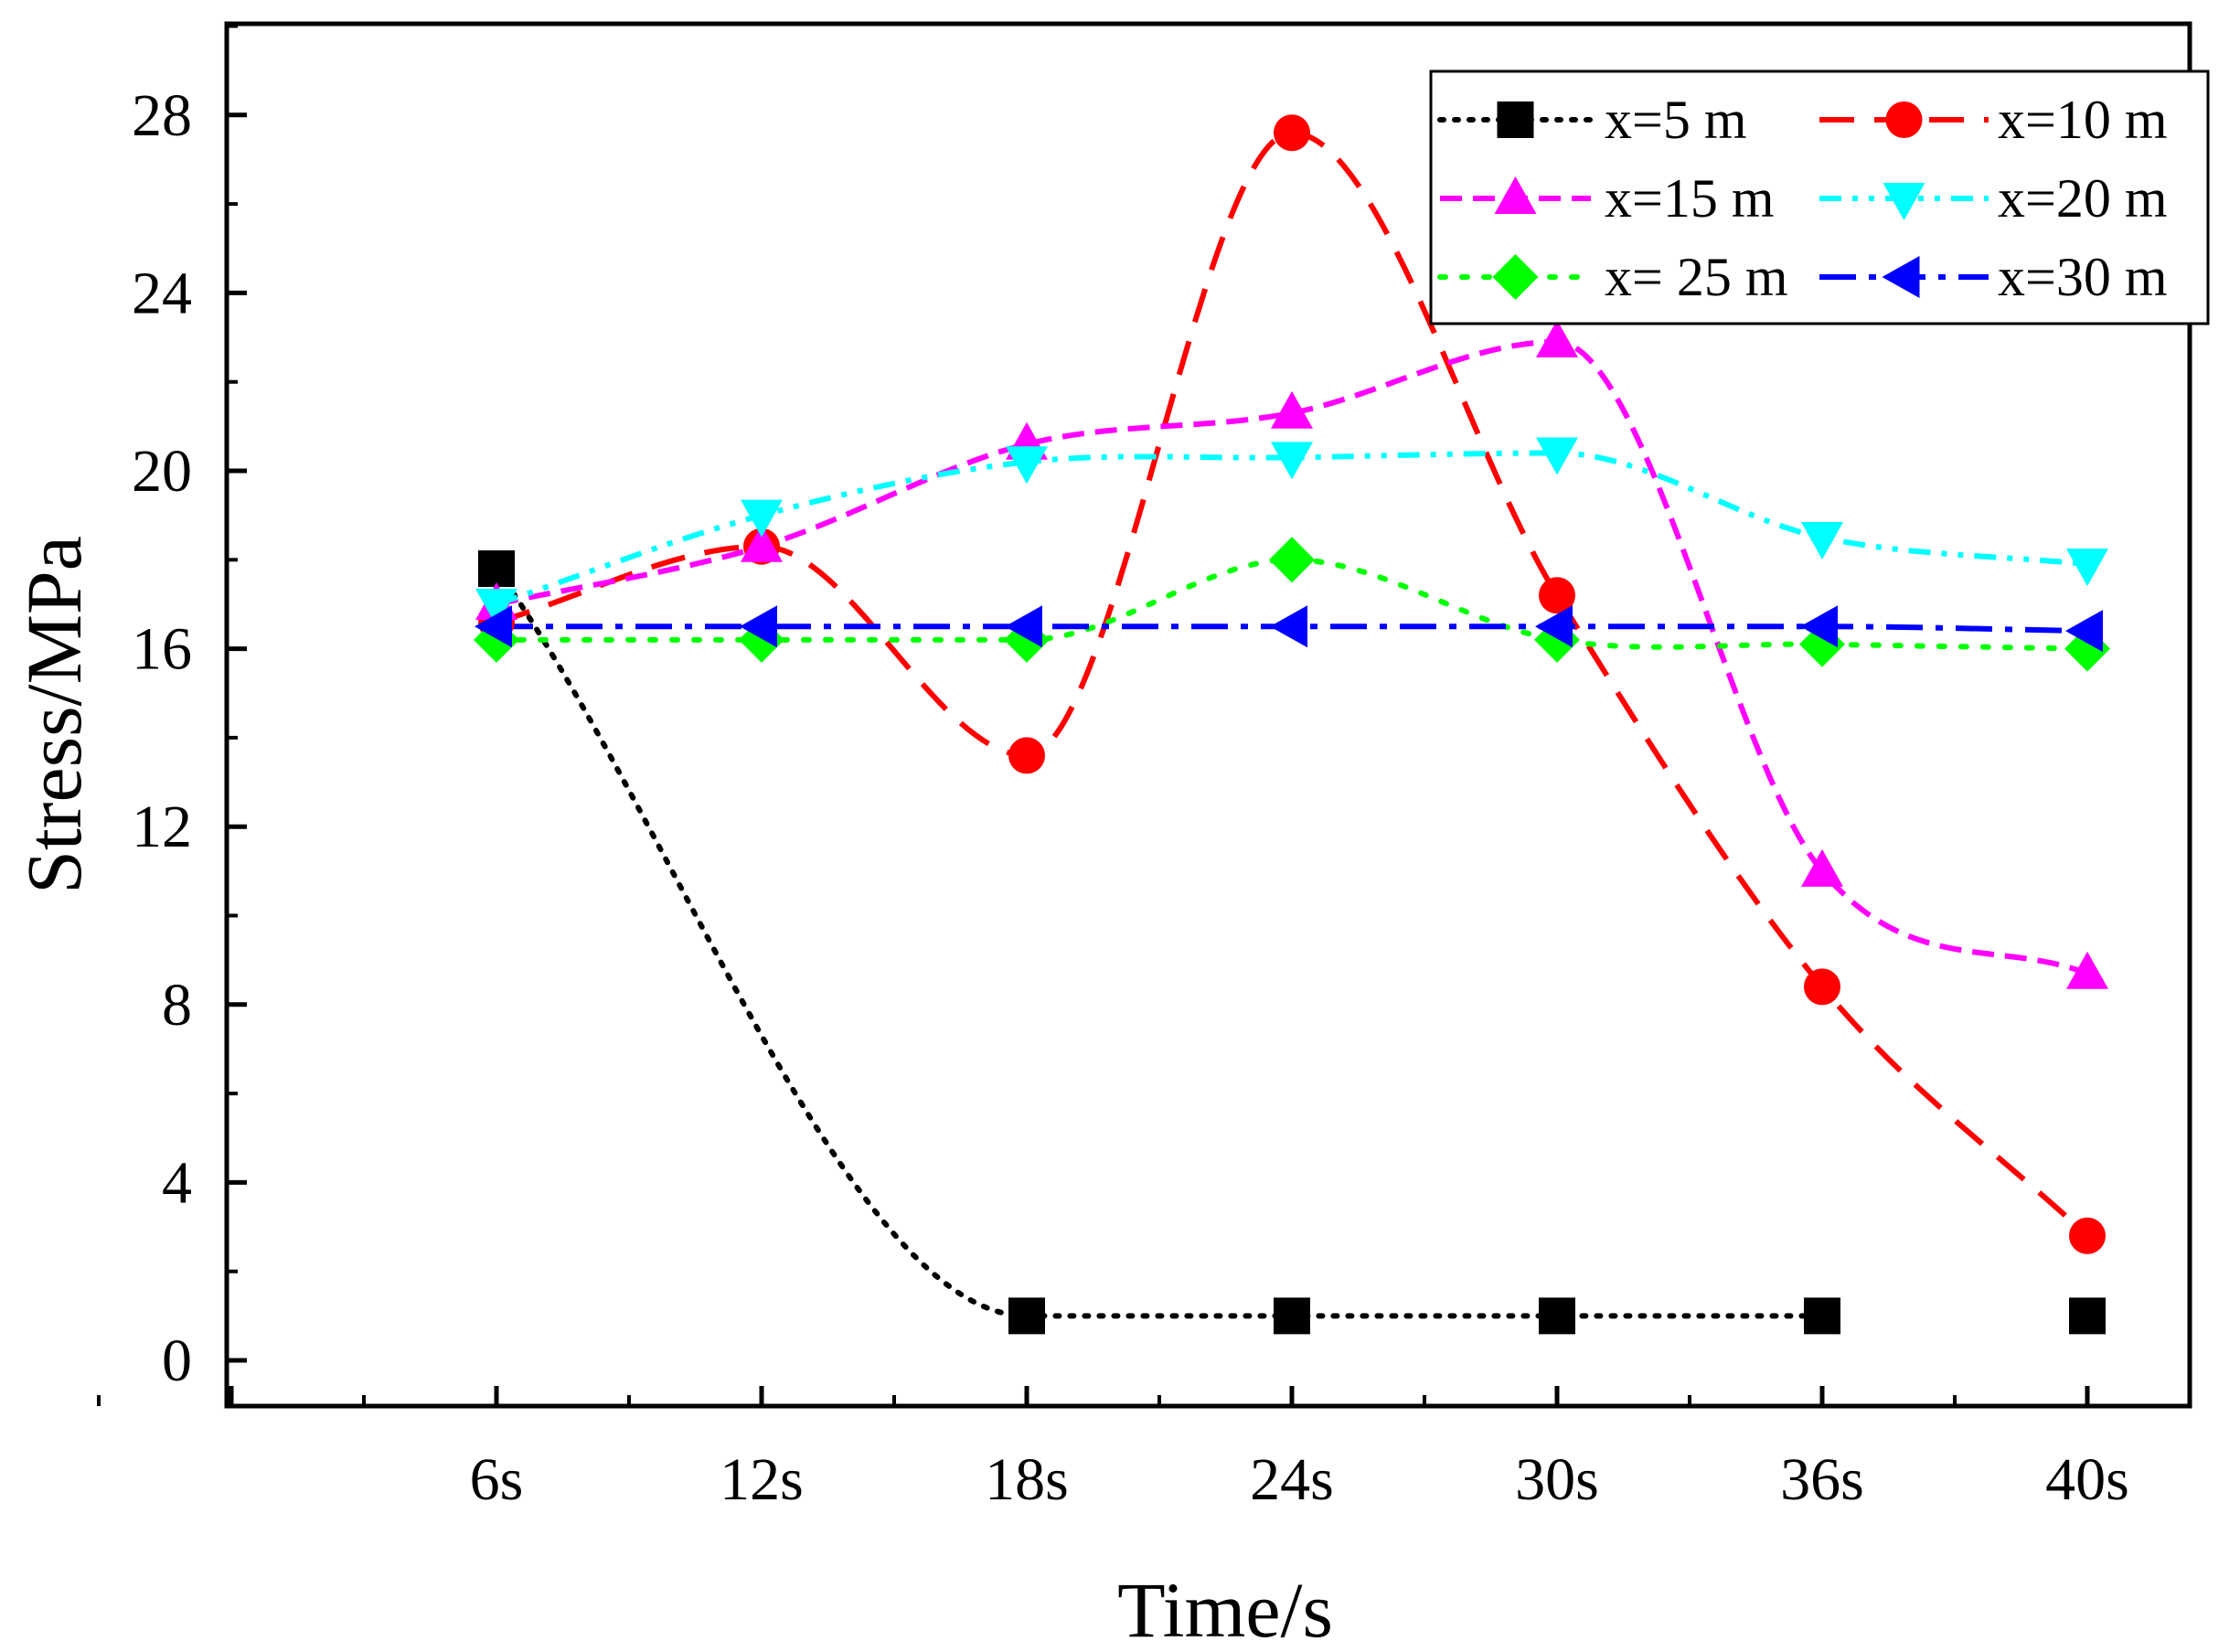  Describe the element at coordinates (1093, 1396) in the screenshot. I see `x-axis-ticks` at that location.